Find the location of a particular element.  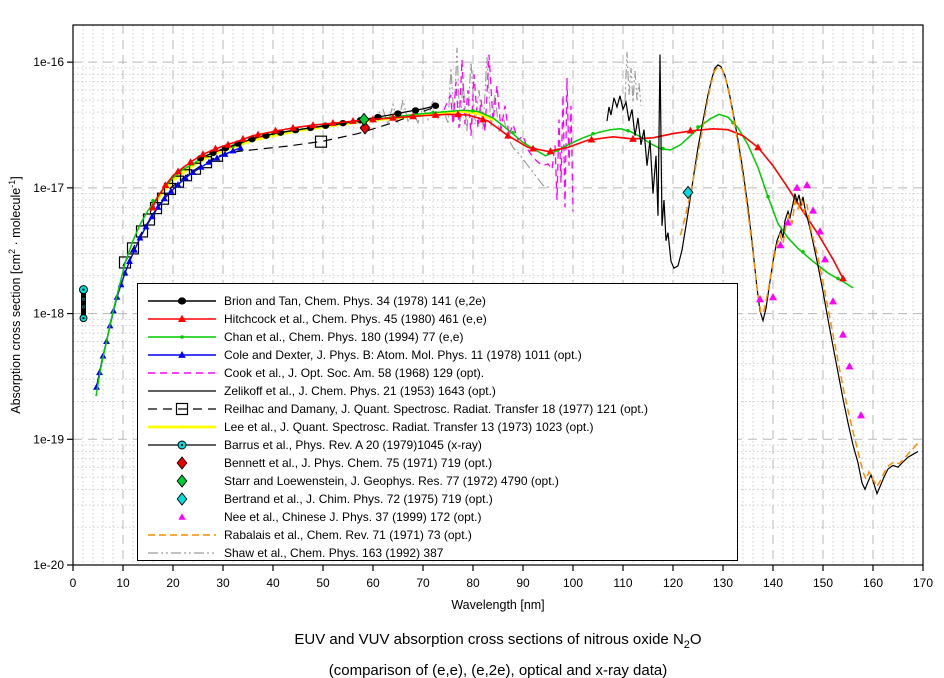

x-tick-label: 130 is located at coordinates (723, 583).